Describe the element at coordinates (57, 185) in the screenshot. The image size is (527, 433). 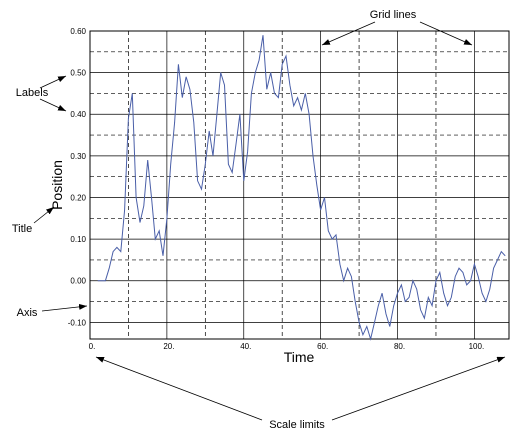
I see `y-axis-title: Position` at that location.